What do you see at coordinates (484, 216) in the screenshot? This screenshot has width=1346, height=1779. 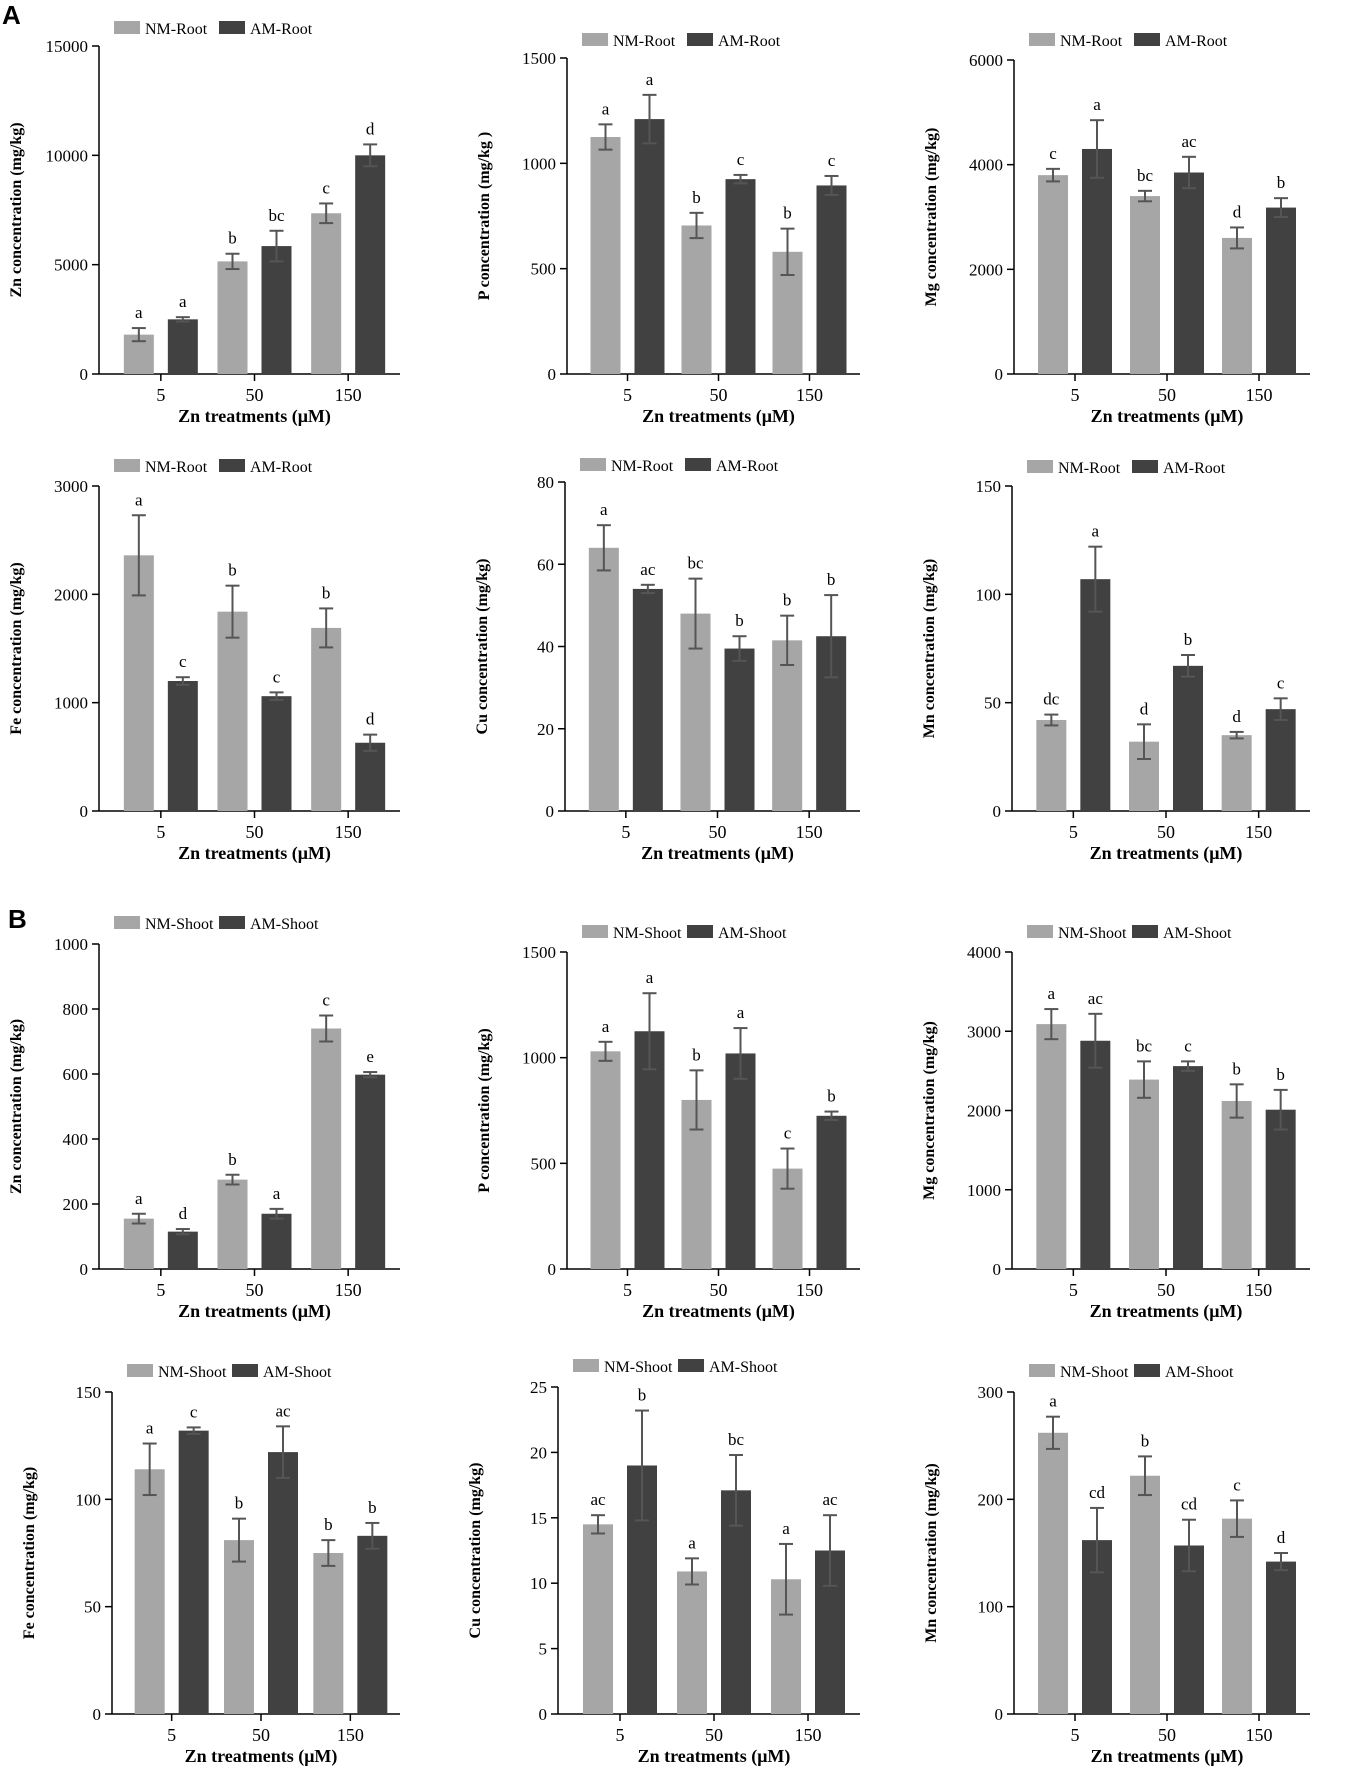 I see `y-axis-title: P concentration (mg/kg )` at bounding box center [484, 216].